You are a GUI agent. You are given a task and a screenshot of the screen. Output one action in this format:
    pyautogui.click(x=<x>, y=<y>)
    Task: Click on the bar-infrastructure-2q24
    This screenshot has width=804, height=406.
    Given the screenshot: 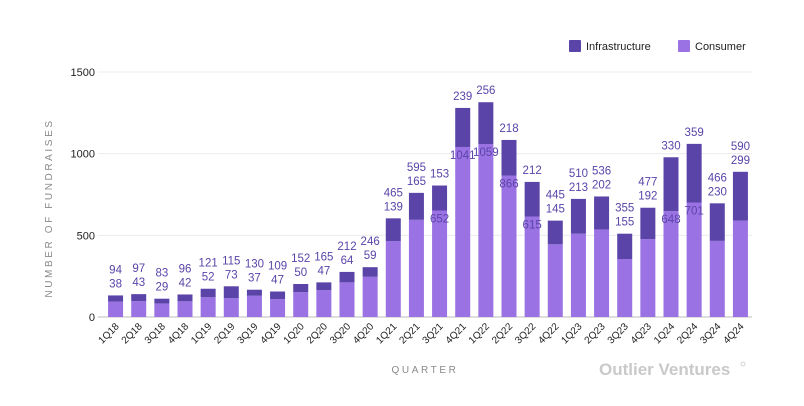 What is the action you would take?
    pyautogui.click(x=694, y=173)
    